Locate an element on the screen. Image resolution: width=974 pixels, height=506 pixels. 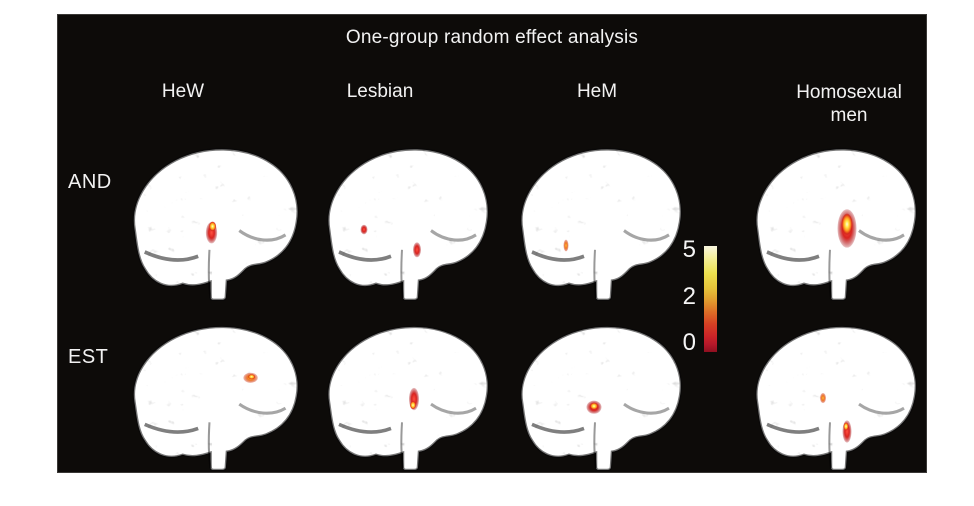
brain-panel-est-lesbian is located at coordinates (403, 395).